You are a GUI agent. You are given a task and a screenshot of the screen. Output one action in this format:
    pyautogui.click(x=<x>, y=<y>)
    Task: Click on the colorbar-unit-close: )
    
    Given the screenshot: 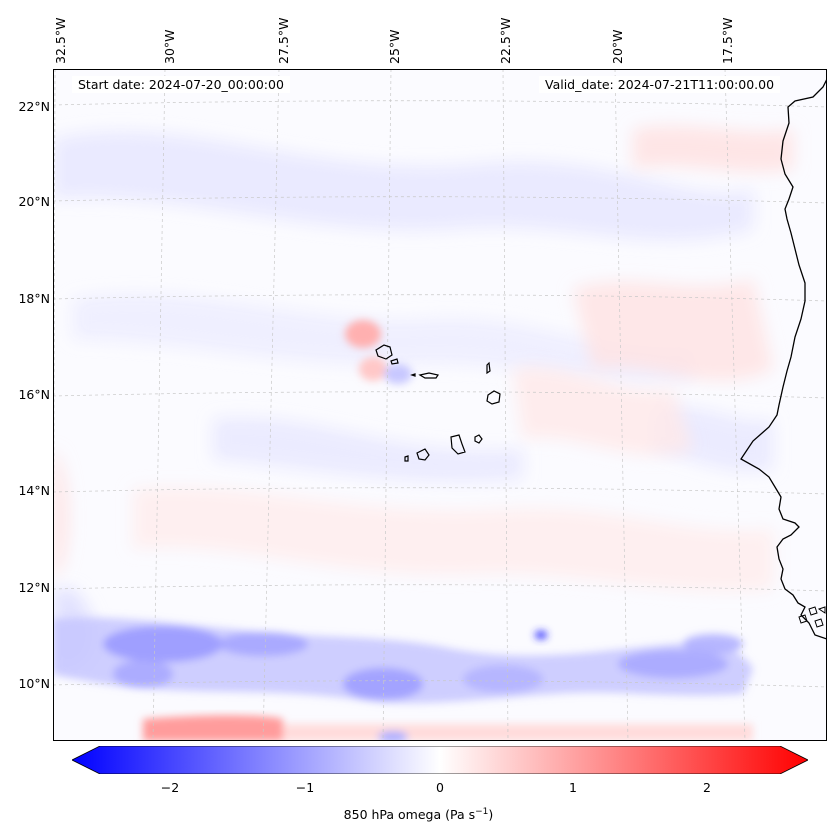 What is the action you would take?
    pyautogui.click(x=491, y=815)
    